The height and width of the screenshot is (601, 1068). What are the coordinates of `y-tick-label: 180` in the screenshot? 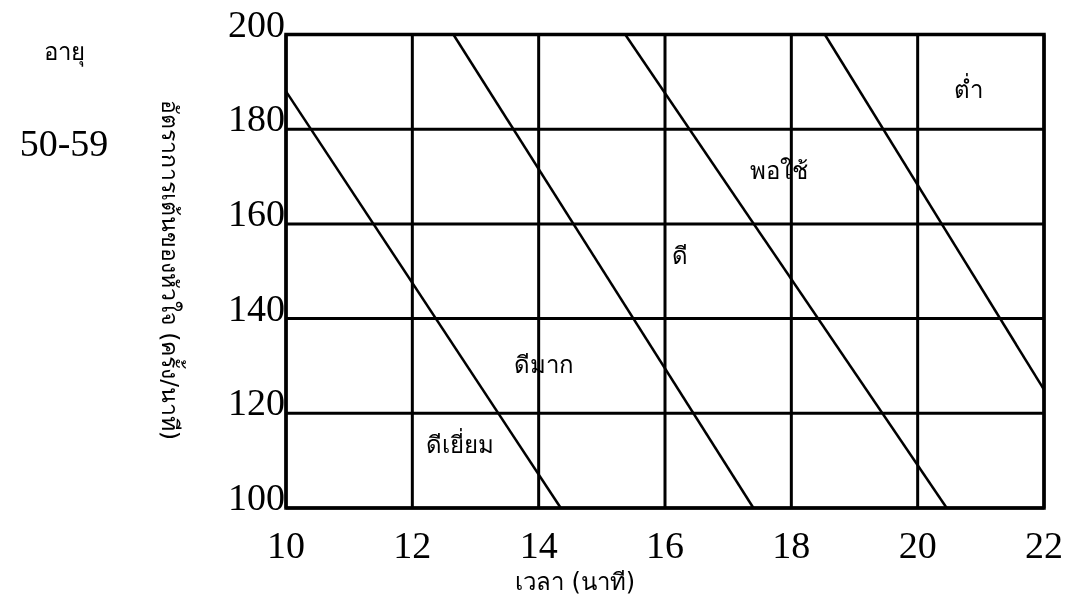 It's located at (256, 118).